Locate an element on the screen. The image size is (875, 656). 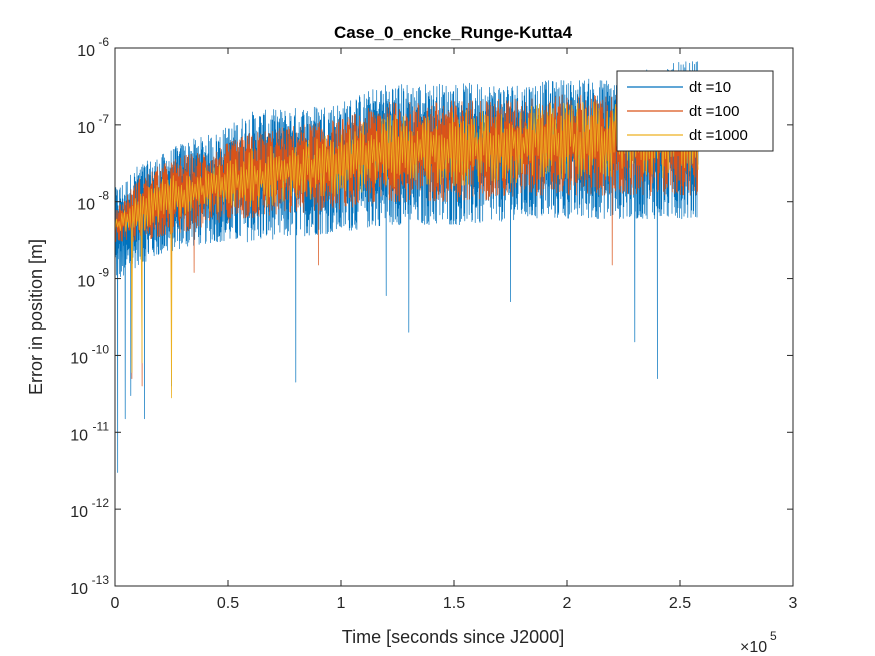
y-tick-label: -12 10 is located at coordinates (89, 508).